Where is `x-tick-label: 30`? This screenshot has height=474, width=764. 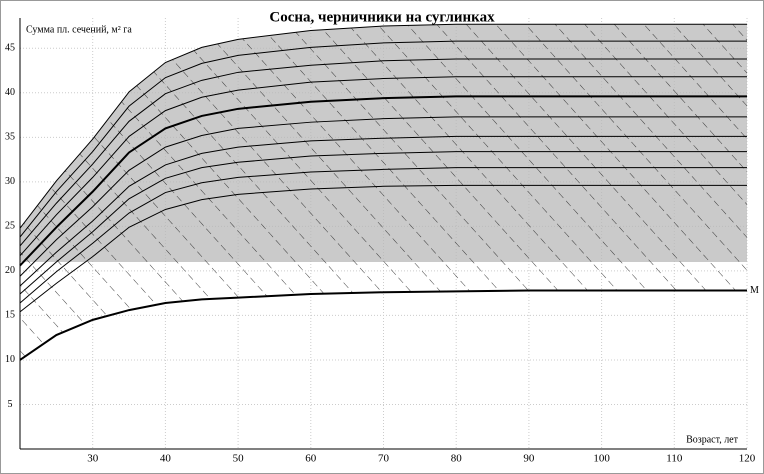 x-tick-label: 30 is located at coordinates (93, 459).